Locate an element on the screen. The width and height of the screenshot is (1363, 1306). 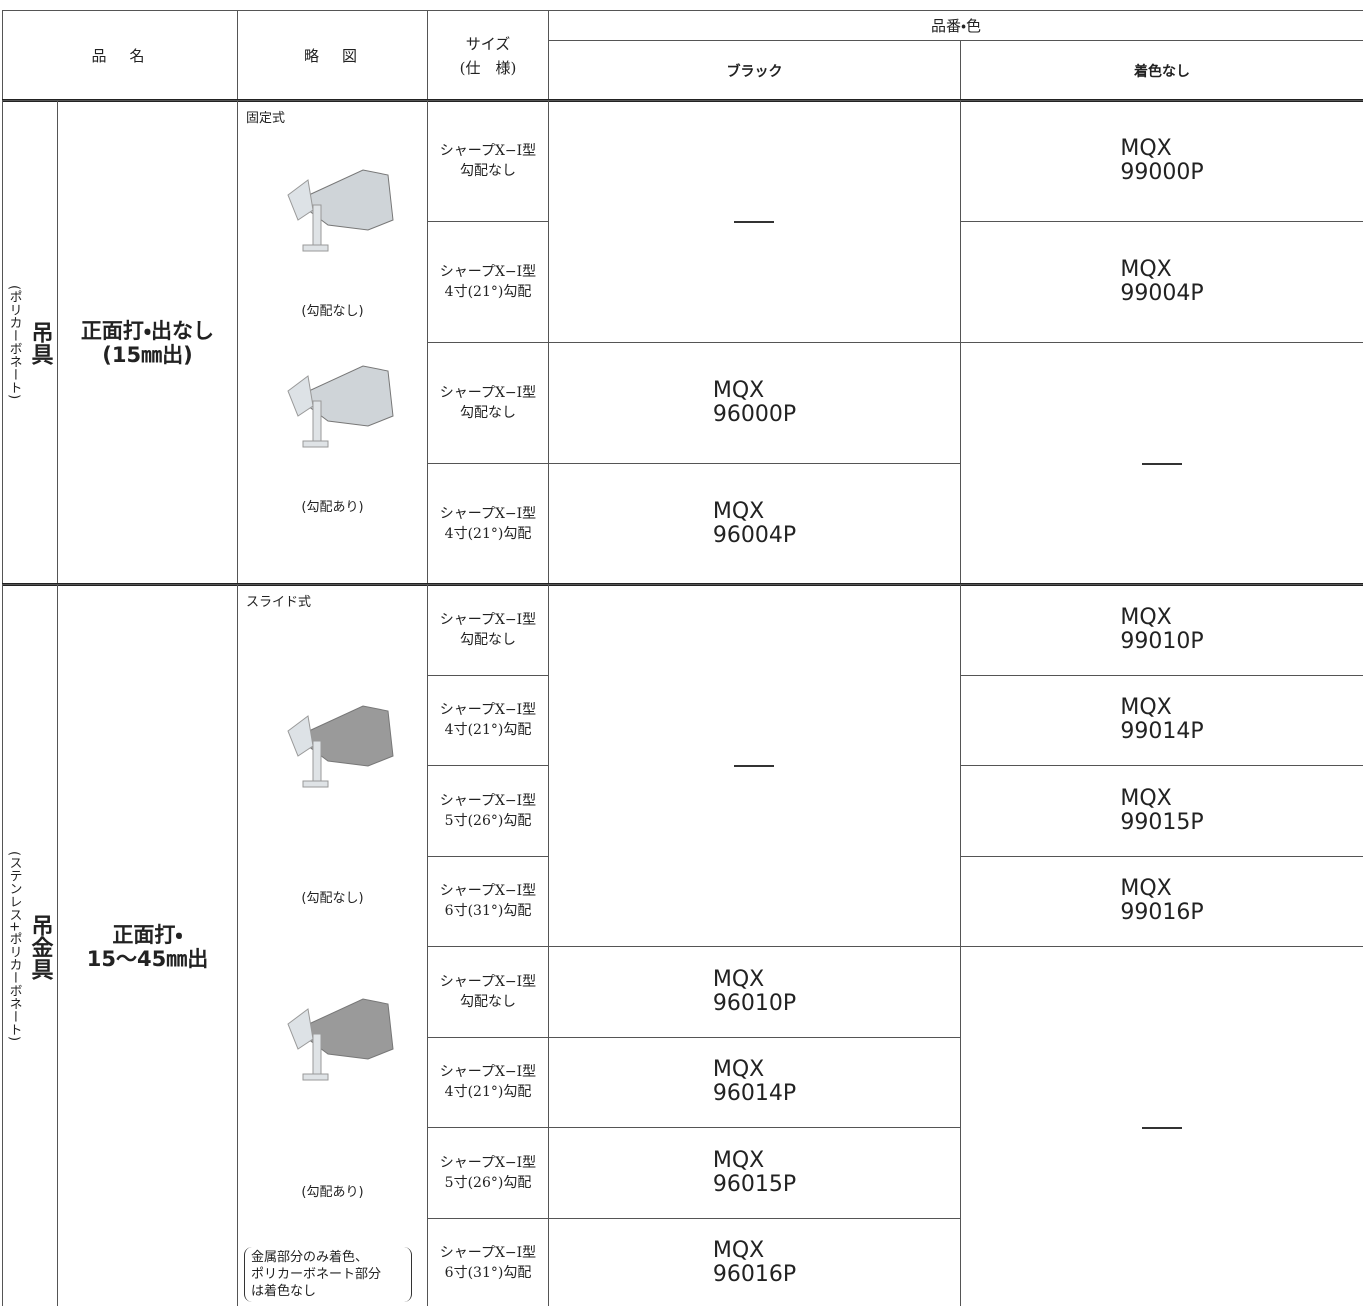
code-block: MQX 99000P is located at coordinates (1161, 161).